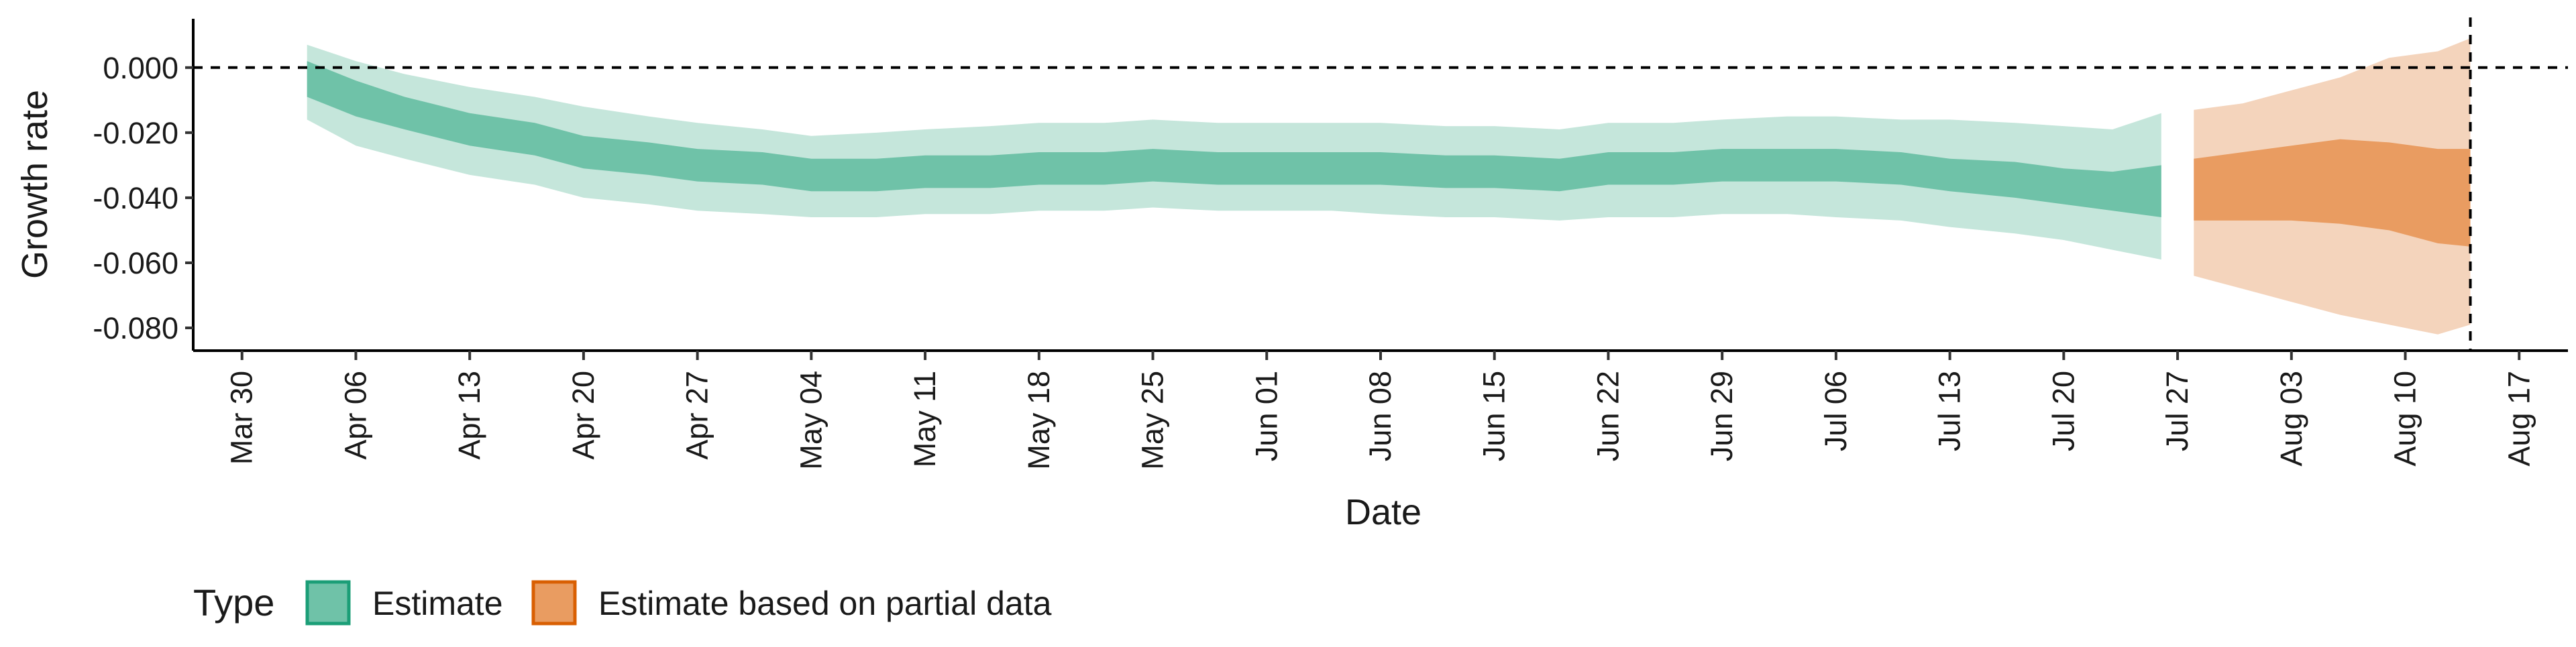  What do you see at coordinates (242, 418) in the screenshot?
I see `x-tick-label: Mar 30` at bounding box center [242, 418].